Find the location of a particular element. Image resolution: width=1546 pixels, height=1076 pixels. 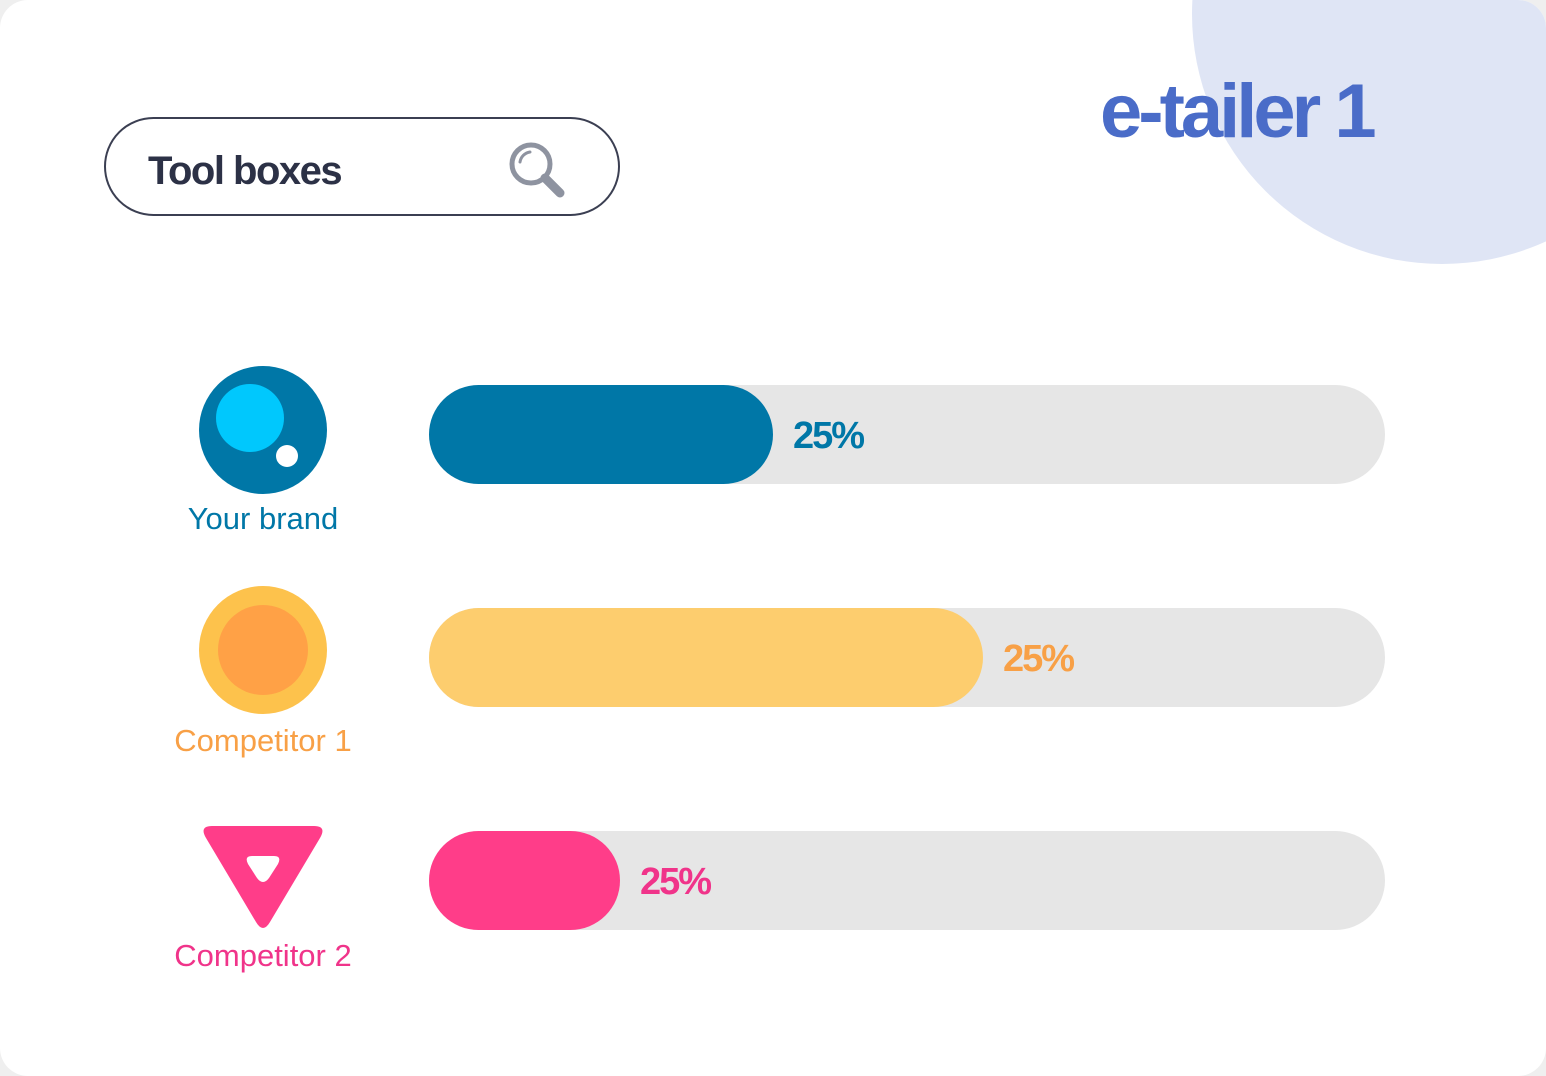

bar-label: Competitor 1 is located at coordinates (263, 740).